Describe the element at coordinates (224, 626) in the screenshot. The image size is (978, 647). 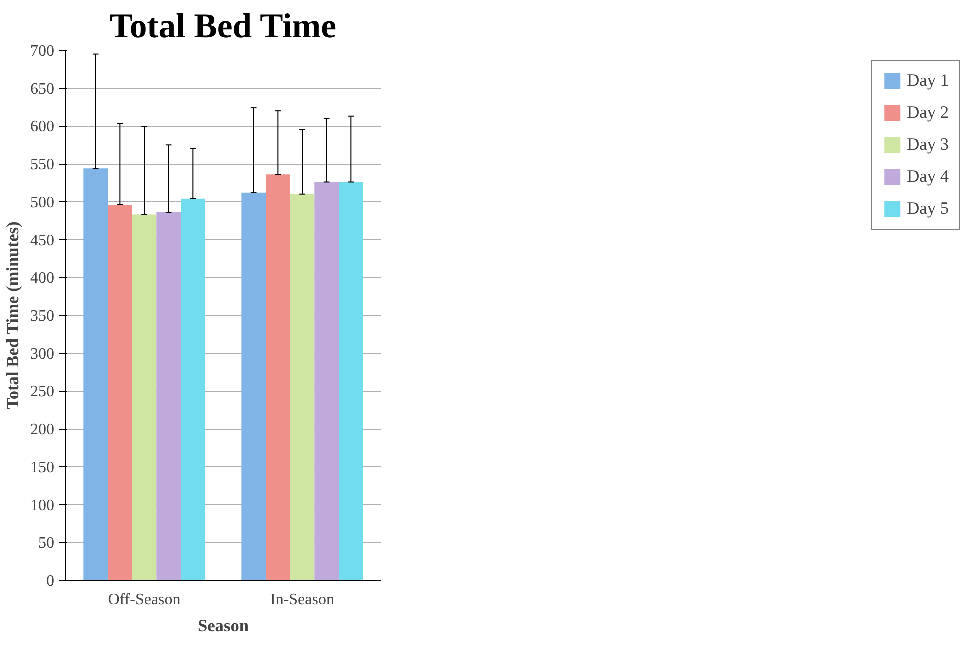
I see `x-axis-title: Season` at that location.